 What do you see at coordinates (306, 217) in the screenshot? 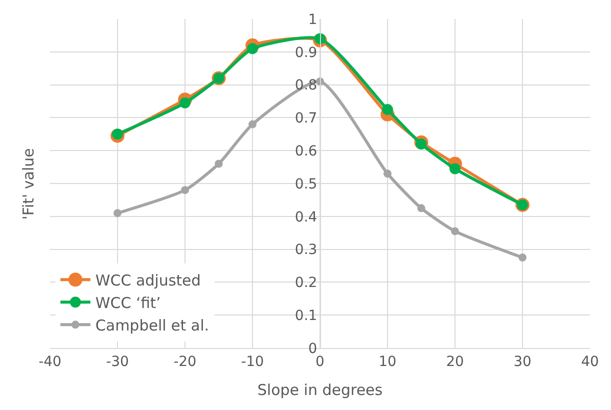
I see `y-tick-label: 0.4` at bounding box center [306, 217].